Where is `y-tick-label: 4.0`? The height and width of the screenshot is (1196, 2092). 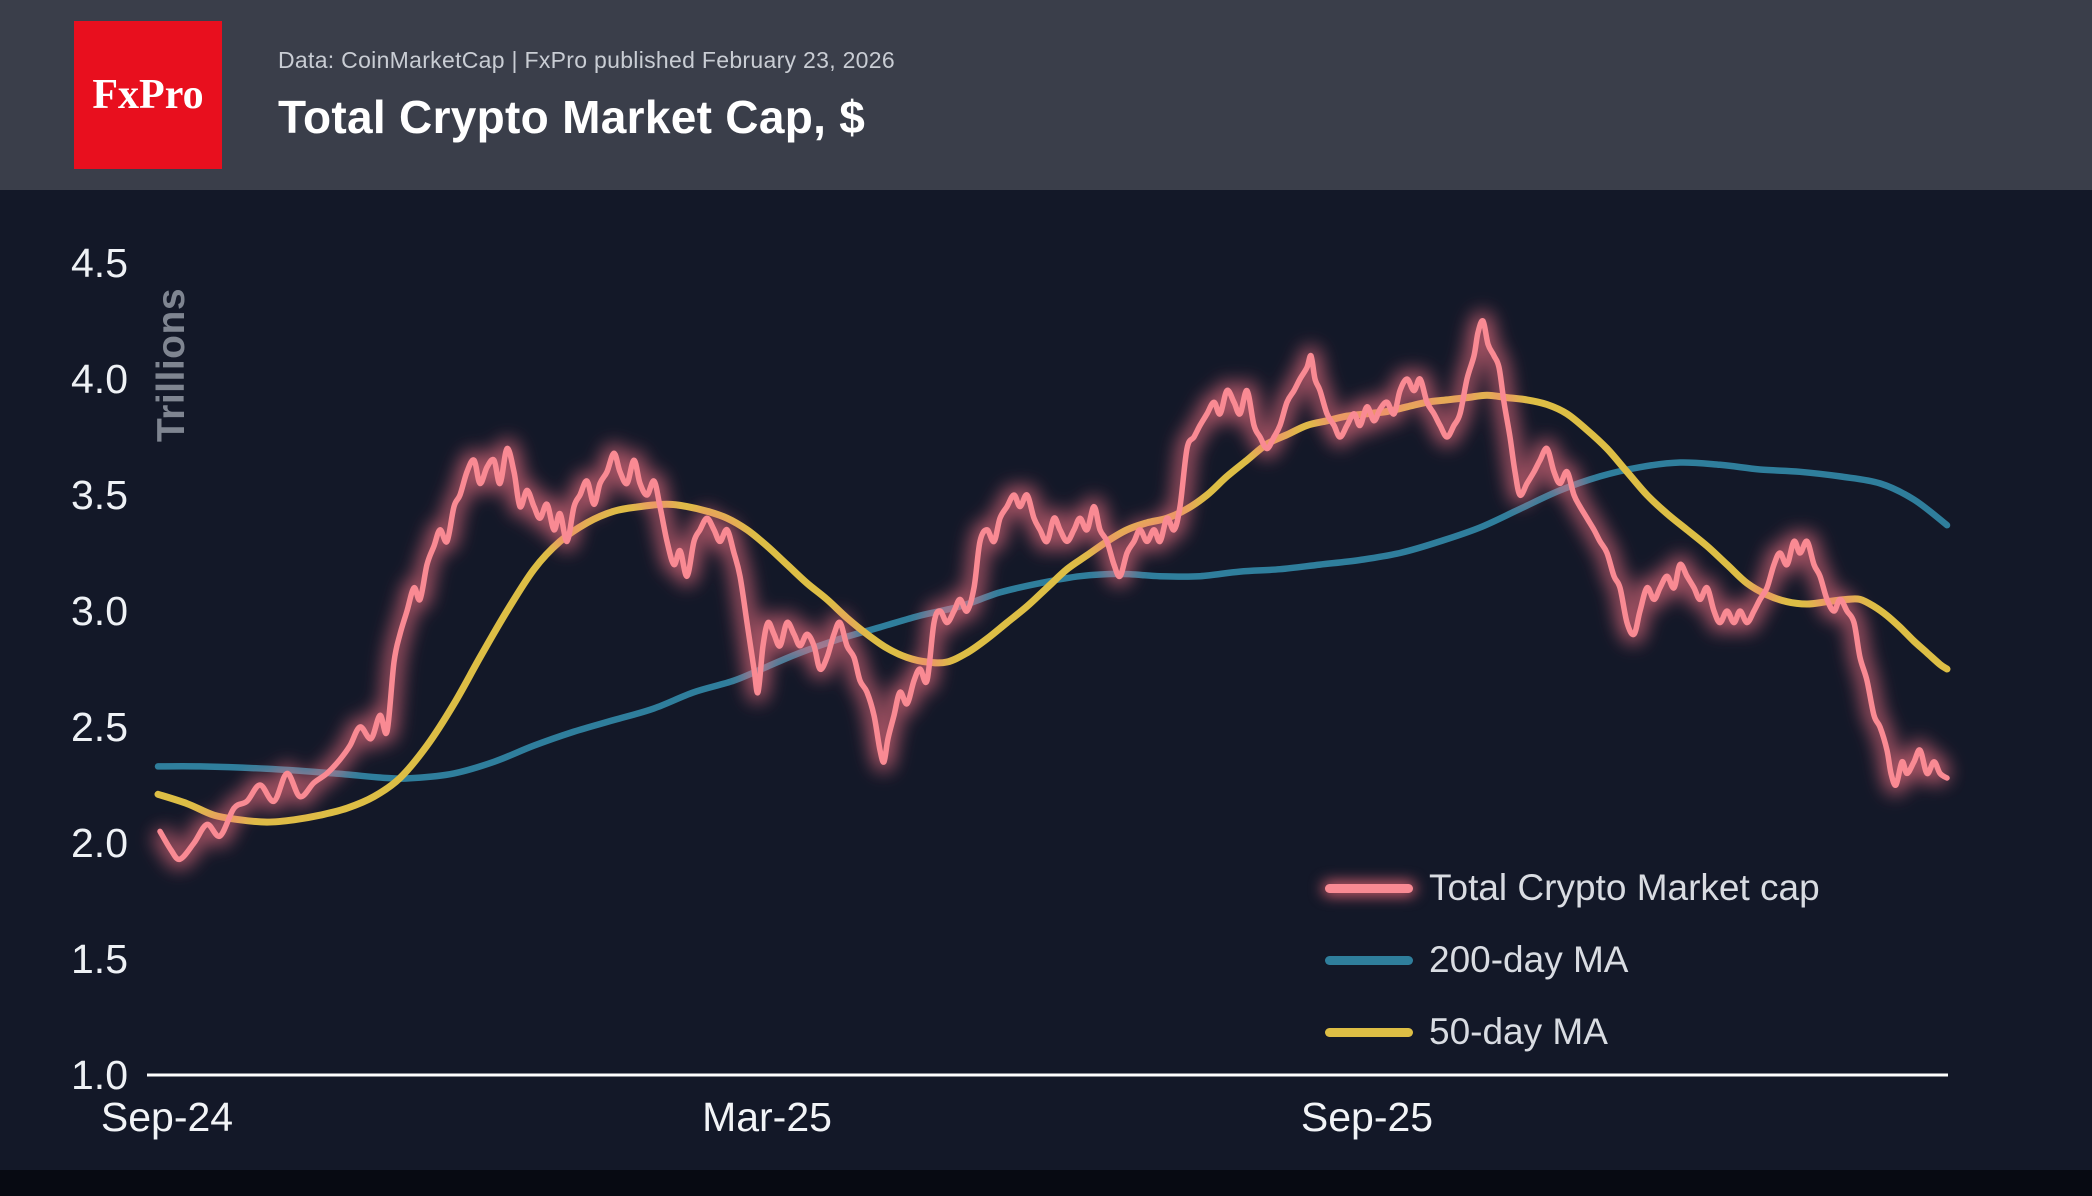 y-tick-label: 4.0 is located at coordinates (99, 379).